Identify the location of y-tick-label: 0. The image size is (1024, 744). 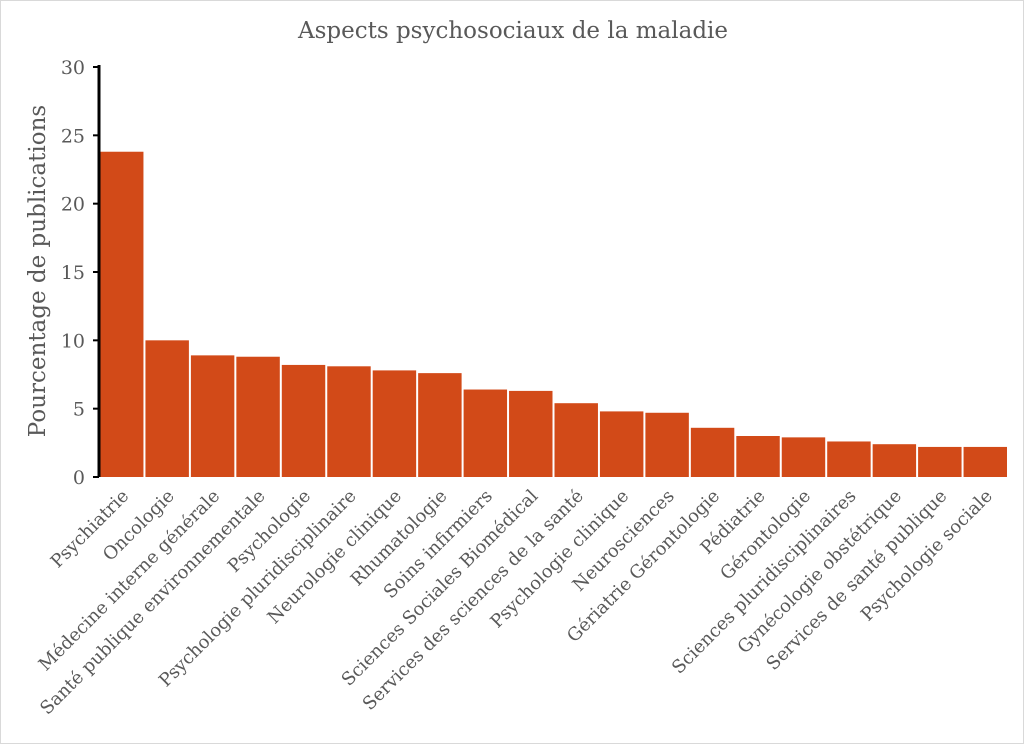
(79, 478).